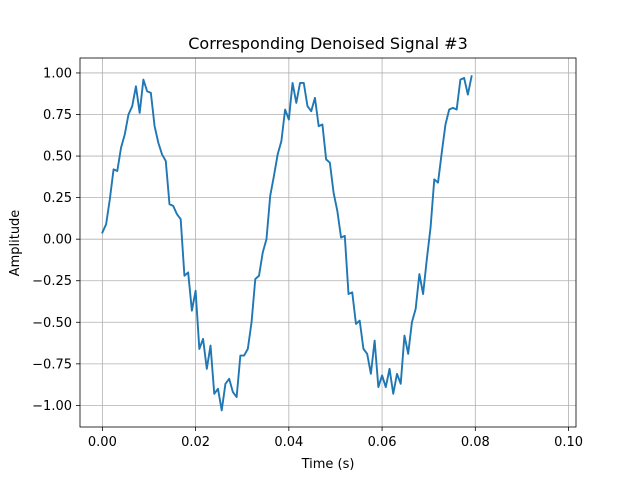 The image size is (640, 480). Describe the element at coordinates (568, 442) in the screenshot. I see `x-tick-label: 0.10` at that location.